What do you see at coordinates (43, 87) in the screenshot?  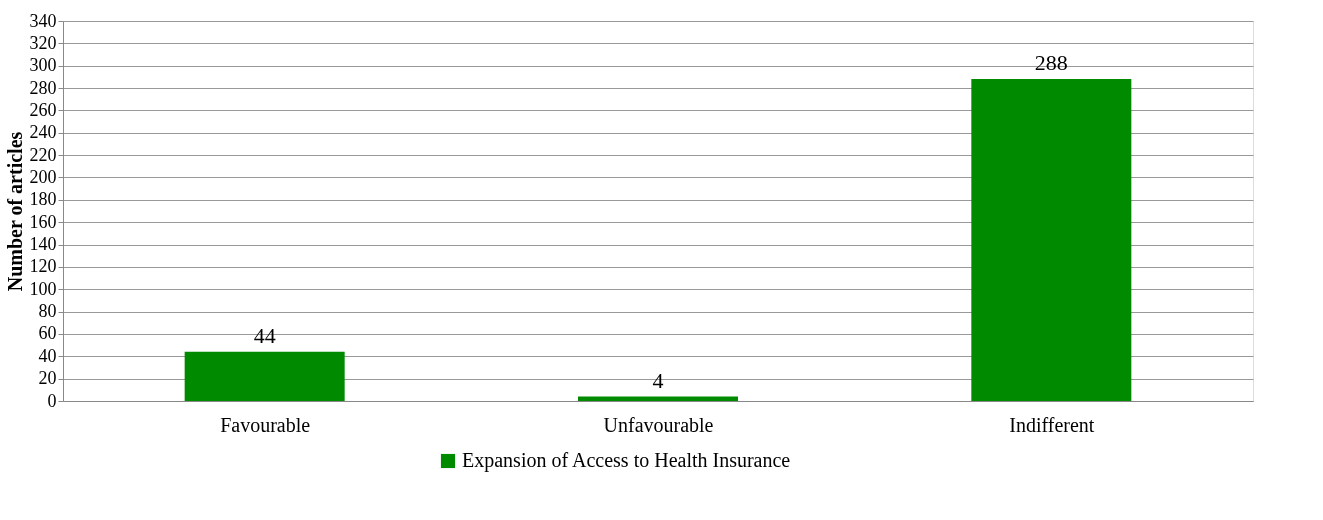 I see `y-tick-label: 280` at bounding box center [43, 87].